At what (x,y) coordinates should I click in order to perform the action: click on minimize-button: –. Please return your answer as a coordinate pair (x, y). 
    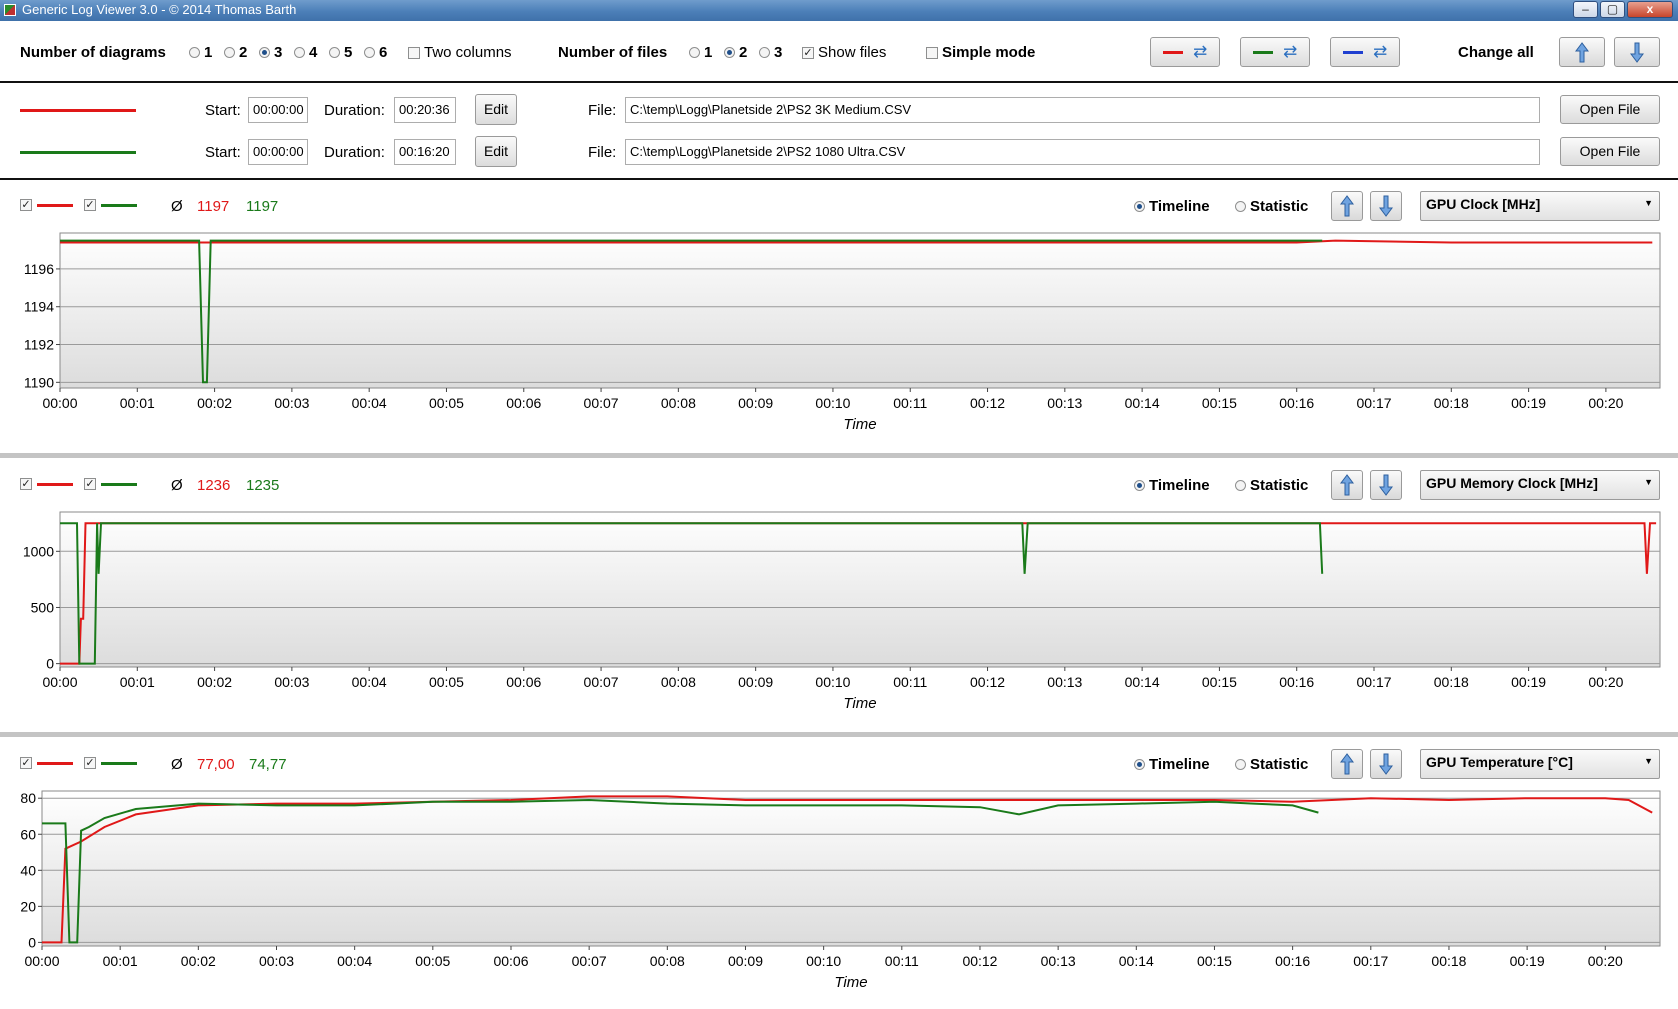
    Looking at the image, I should click on (1585, 9).